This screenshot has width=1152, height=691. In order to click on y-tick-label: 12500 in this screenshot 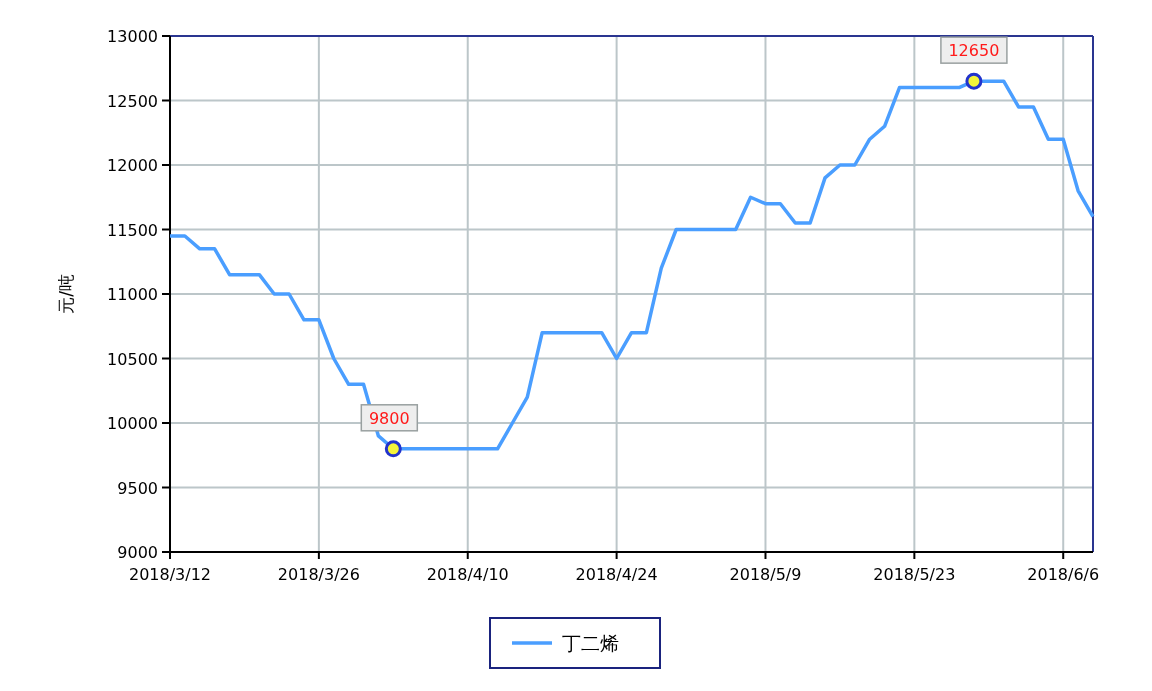, I will do `click(132, 101)`.